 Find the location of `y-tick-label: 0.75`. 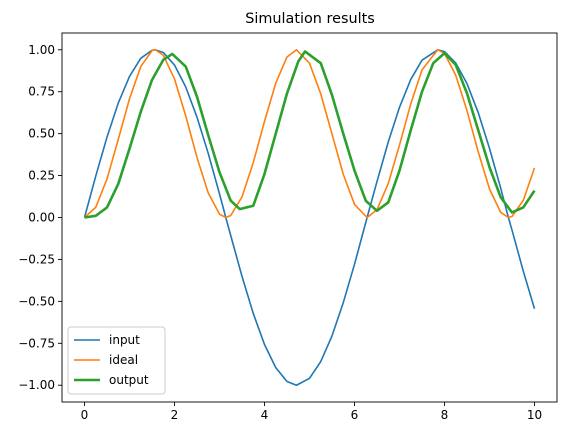

y-tick-label: 0.75 is located at coordinates (41, 92).